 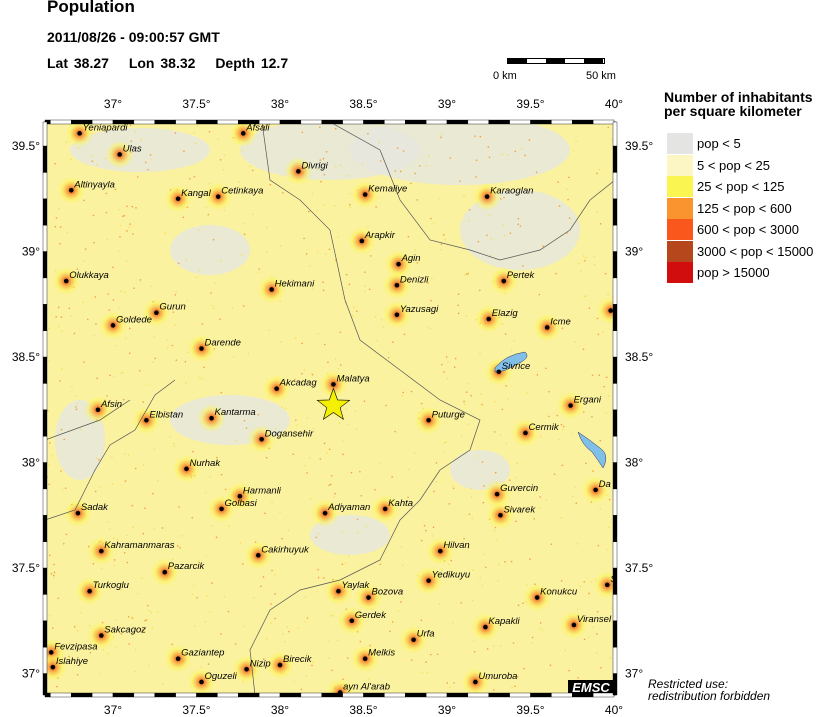 What do you see at coordinates (639, 146) in the screenshot?
I see `lat-tick-label: 39.5°` at bounding box center [639, 146].